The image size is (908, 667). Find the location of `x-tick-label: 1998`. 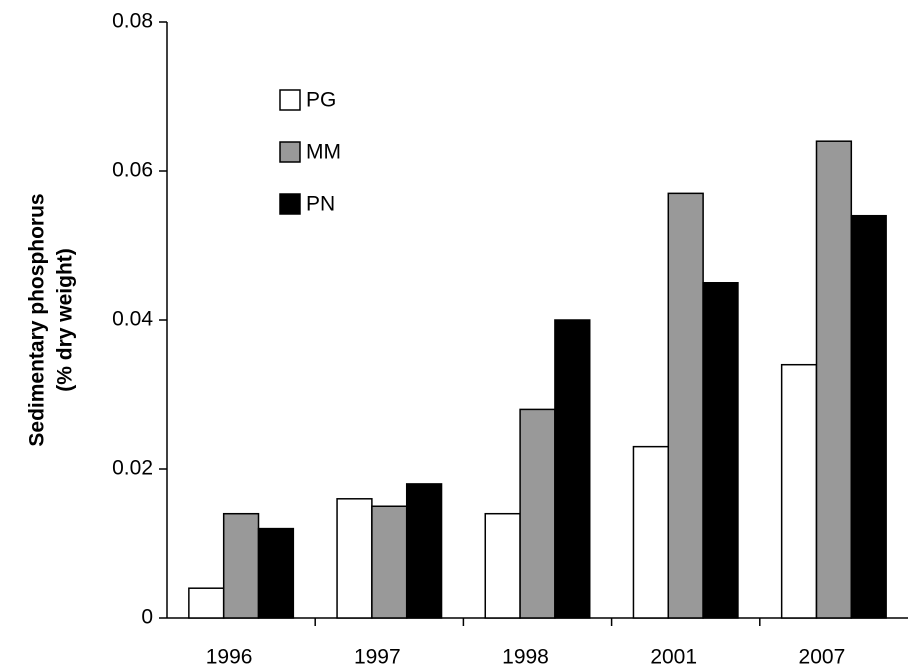

x-tick-label: 1998 is located at coordinates (525, 656).